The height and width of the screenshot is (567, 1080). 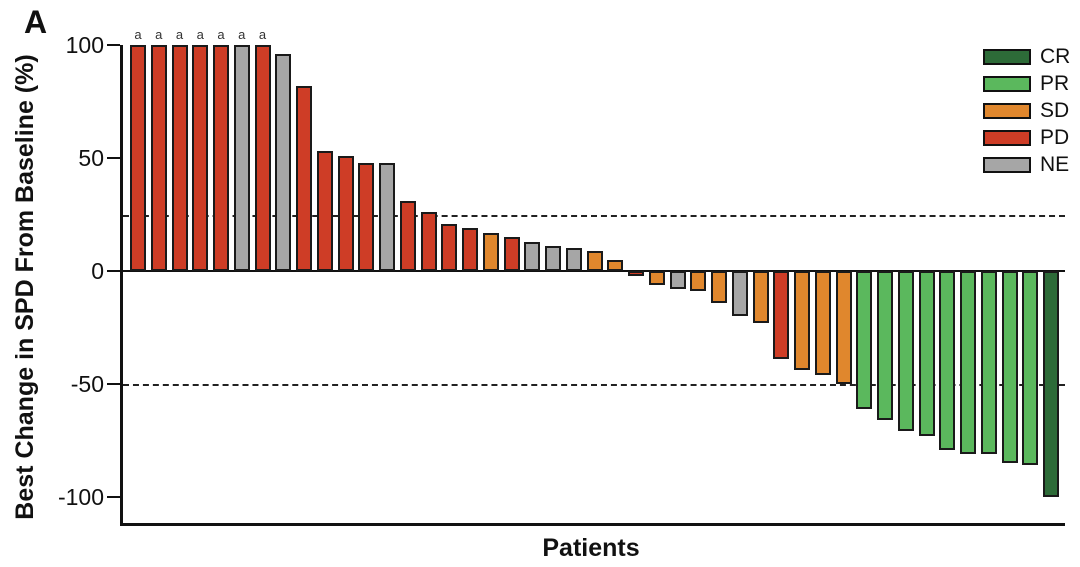 I want to click on legend-row-cr: CR, so click(x=1026, y=56).